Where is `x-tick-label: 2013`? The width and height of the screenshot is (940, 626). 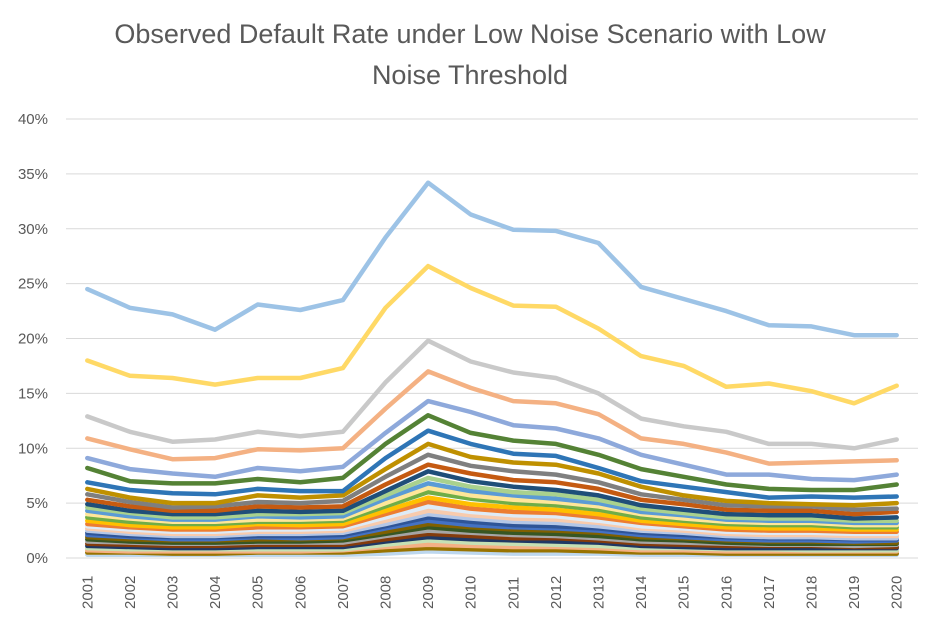 x-tick-label: 2013 is located at coordinates (599, 592).